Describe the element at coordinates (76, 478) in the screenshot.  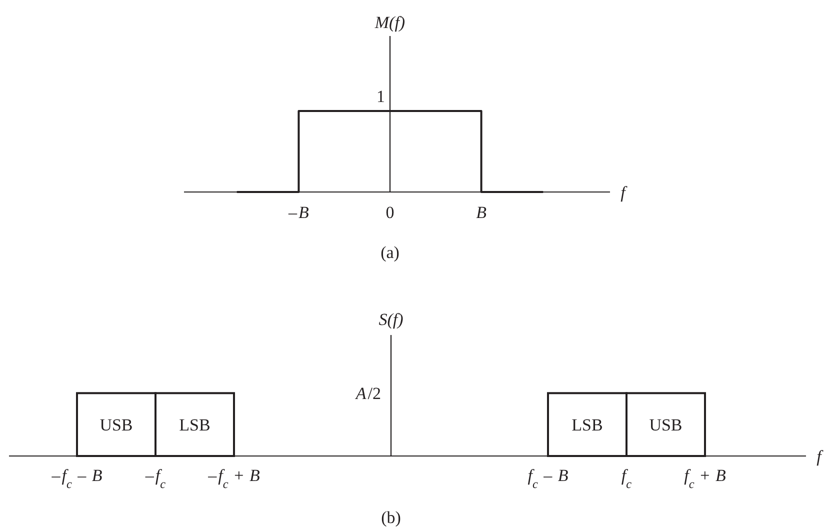
I see `x-tick-label: –f$_{c}$ – B` at that location.